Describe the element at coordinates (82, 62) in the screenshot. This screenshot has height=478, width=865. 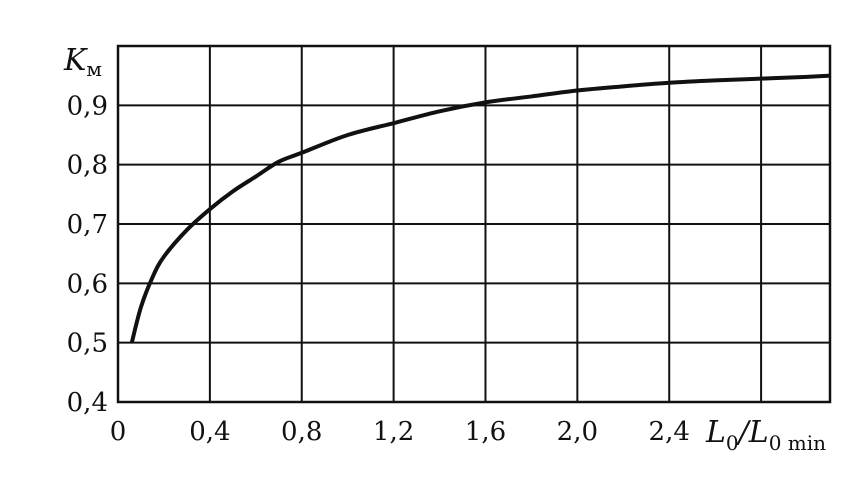
I see `y-axis-label: Kм` at that location.